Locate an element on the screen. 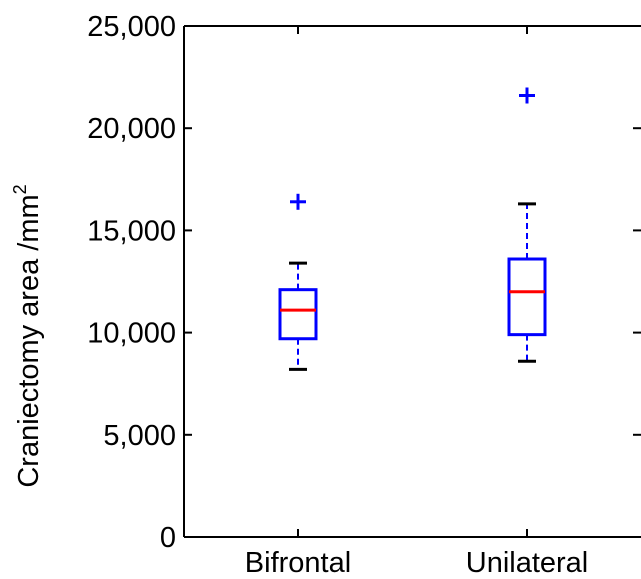 This screenshot has width=641, height=579. y-tick-label: 5,000 is located at coordinates (139, 436).